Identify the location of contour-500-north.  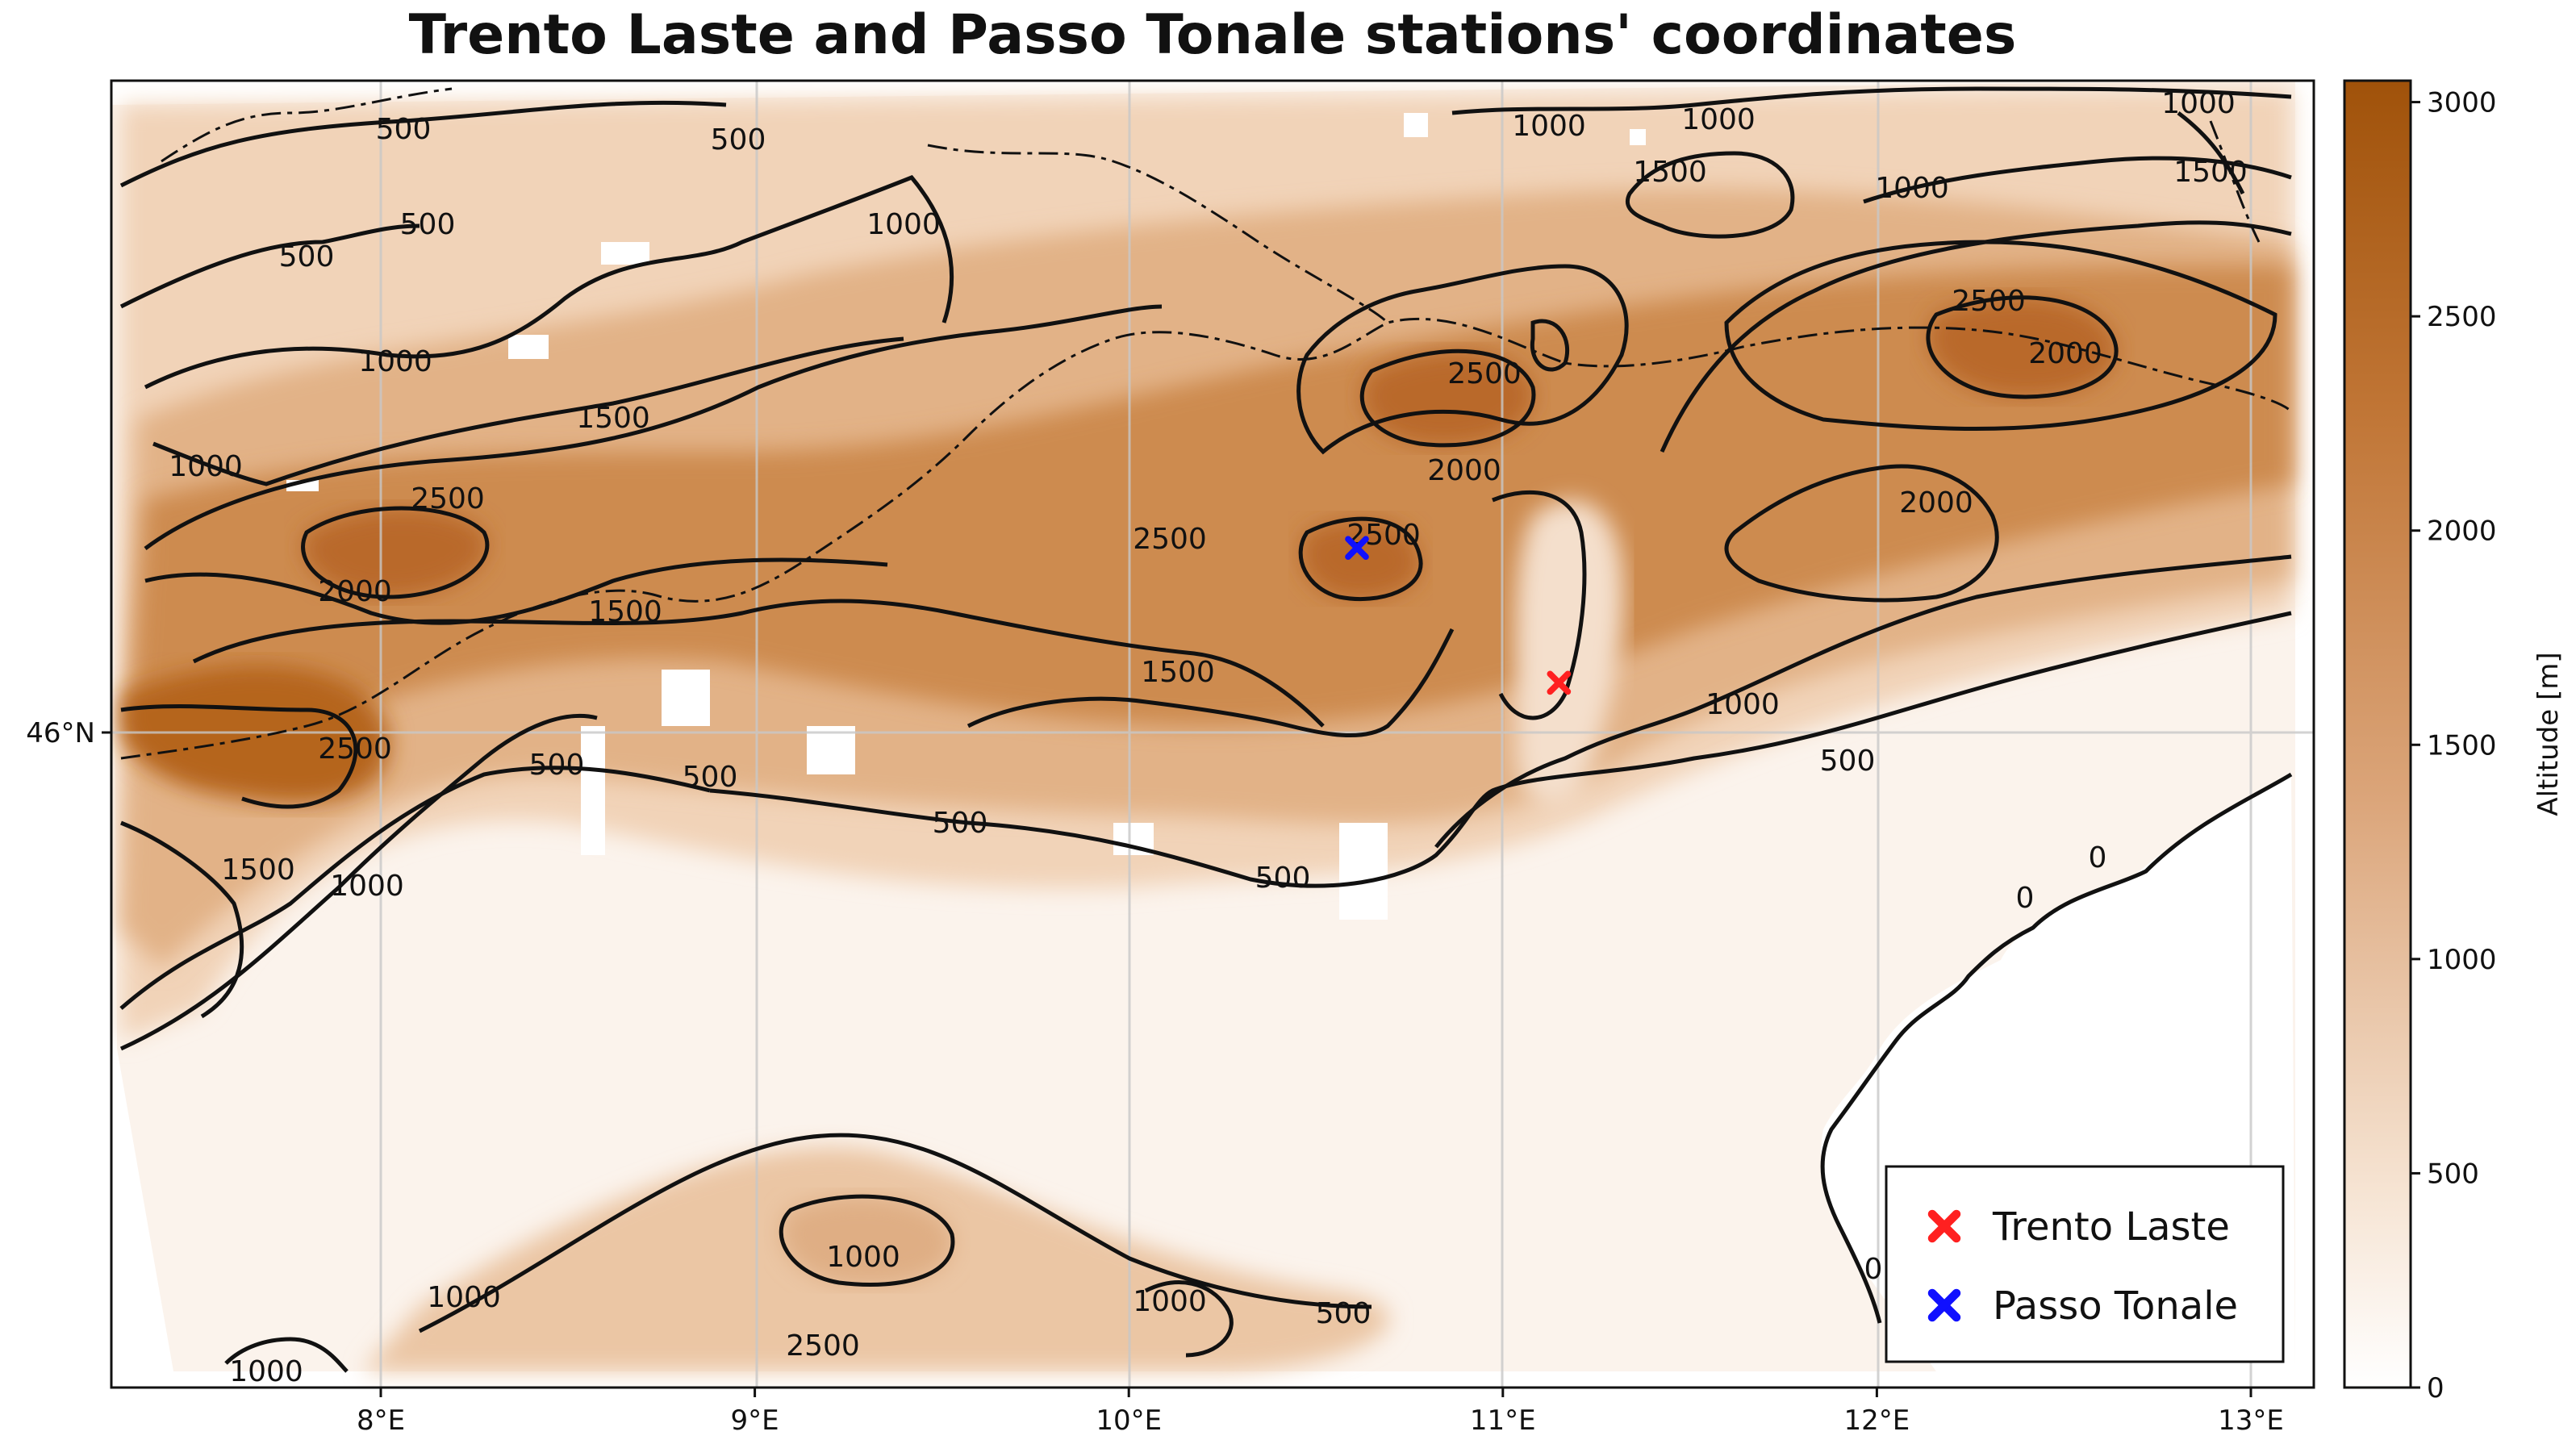
(423, 144).